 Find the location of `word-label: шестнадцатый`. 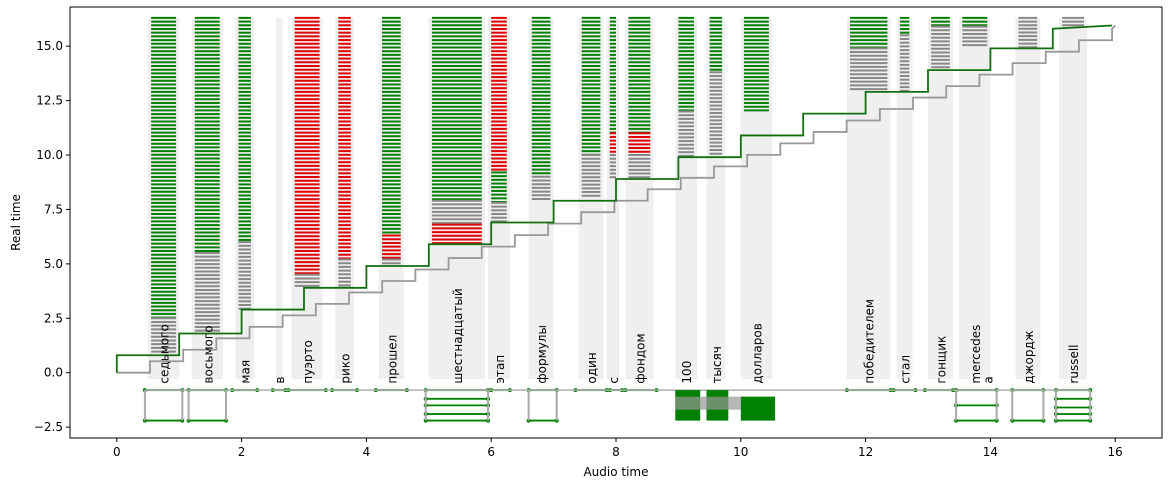

word-label: шестнадцатый is located at coordinates (458, 335).